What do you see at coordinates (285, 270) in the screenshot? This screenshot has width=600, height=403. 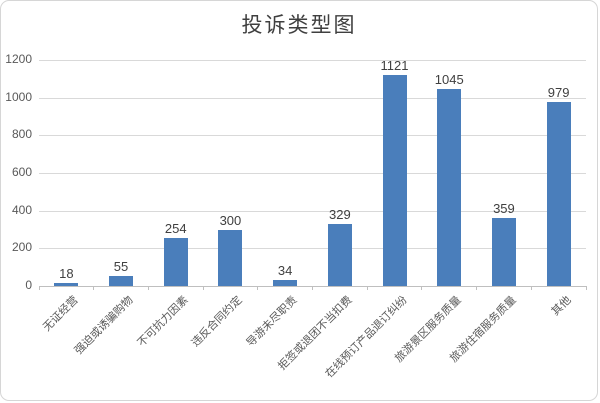 I see `bar-value-label: 34` at bounding box center [285, 270].